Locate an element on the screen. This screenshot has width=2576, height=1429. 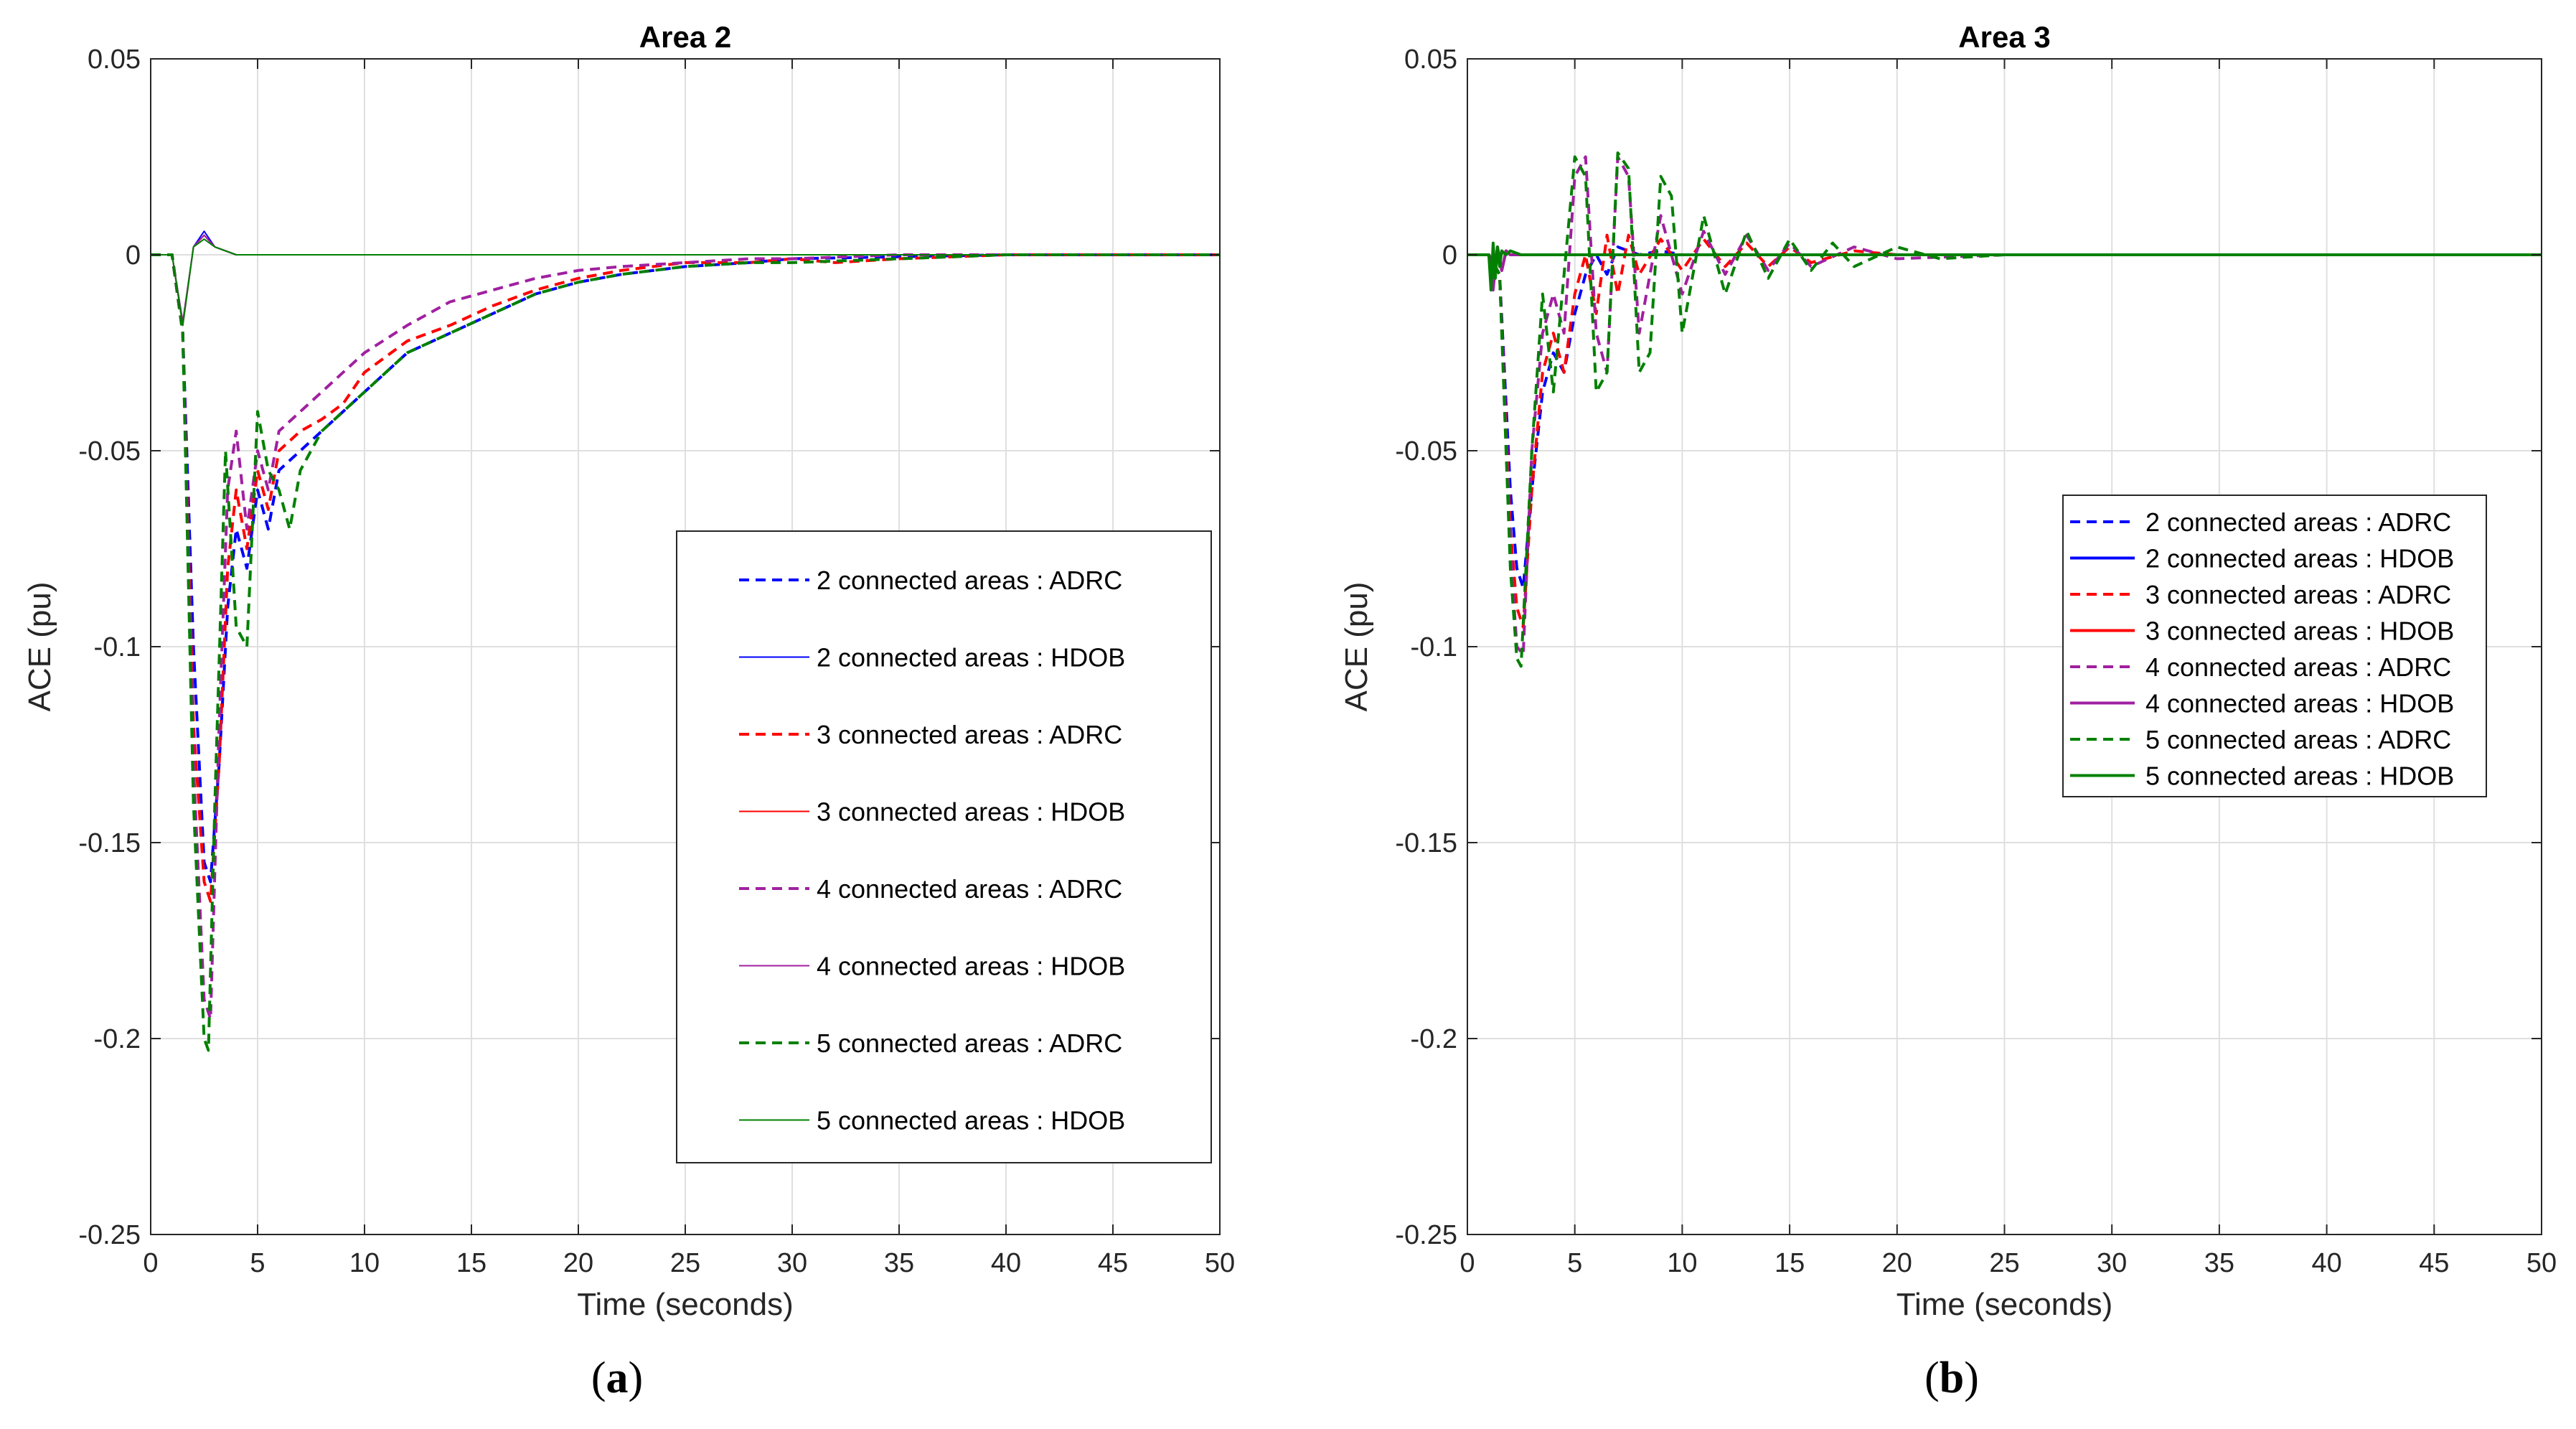
chart-title: Area 2 is located at coordinates (685, 37).